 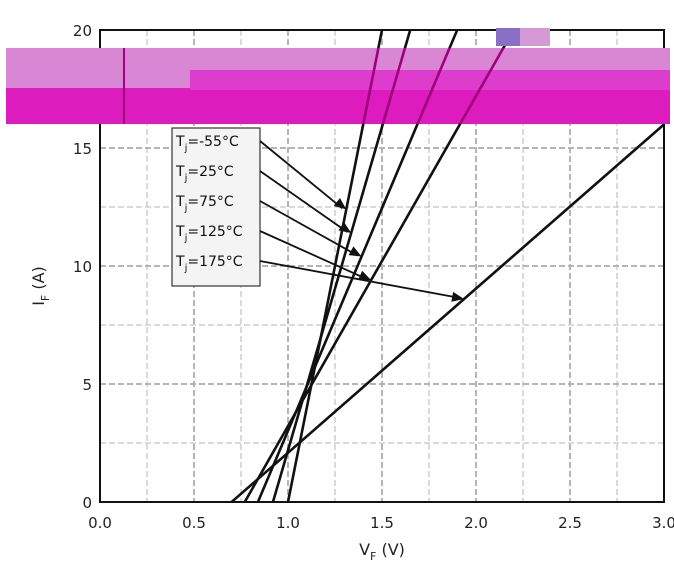 What do you see at coordinates (535, 37) in the screenshot?
I see `overlay-swatch-light` at bounding box center [535, 37].